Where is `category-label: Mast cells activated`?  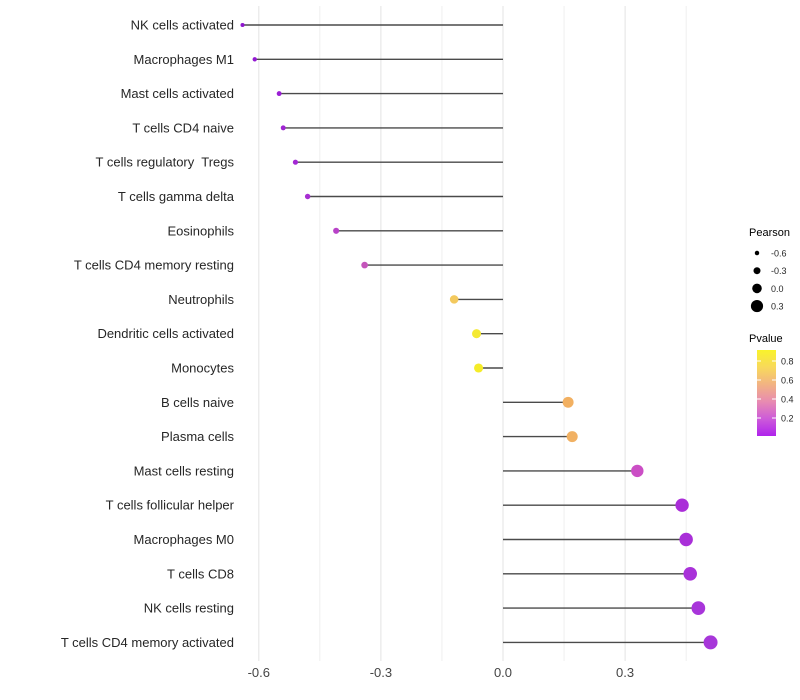
category-label: Mast cells activated is located at coordinates (177, 93).